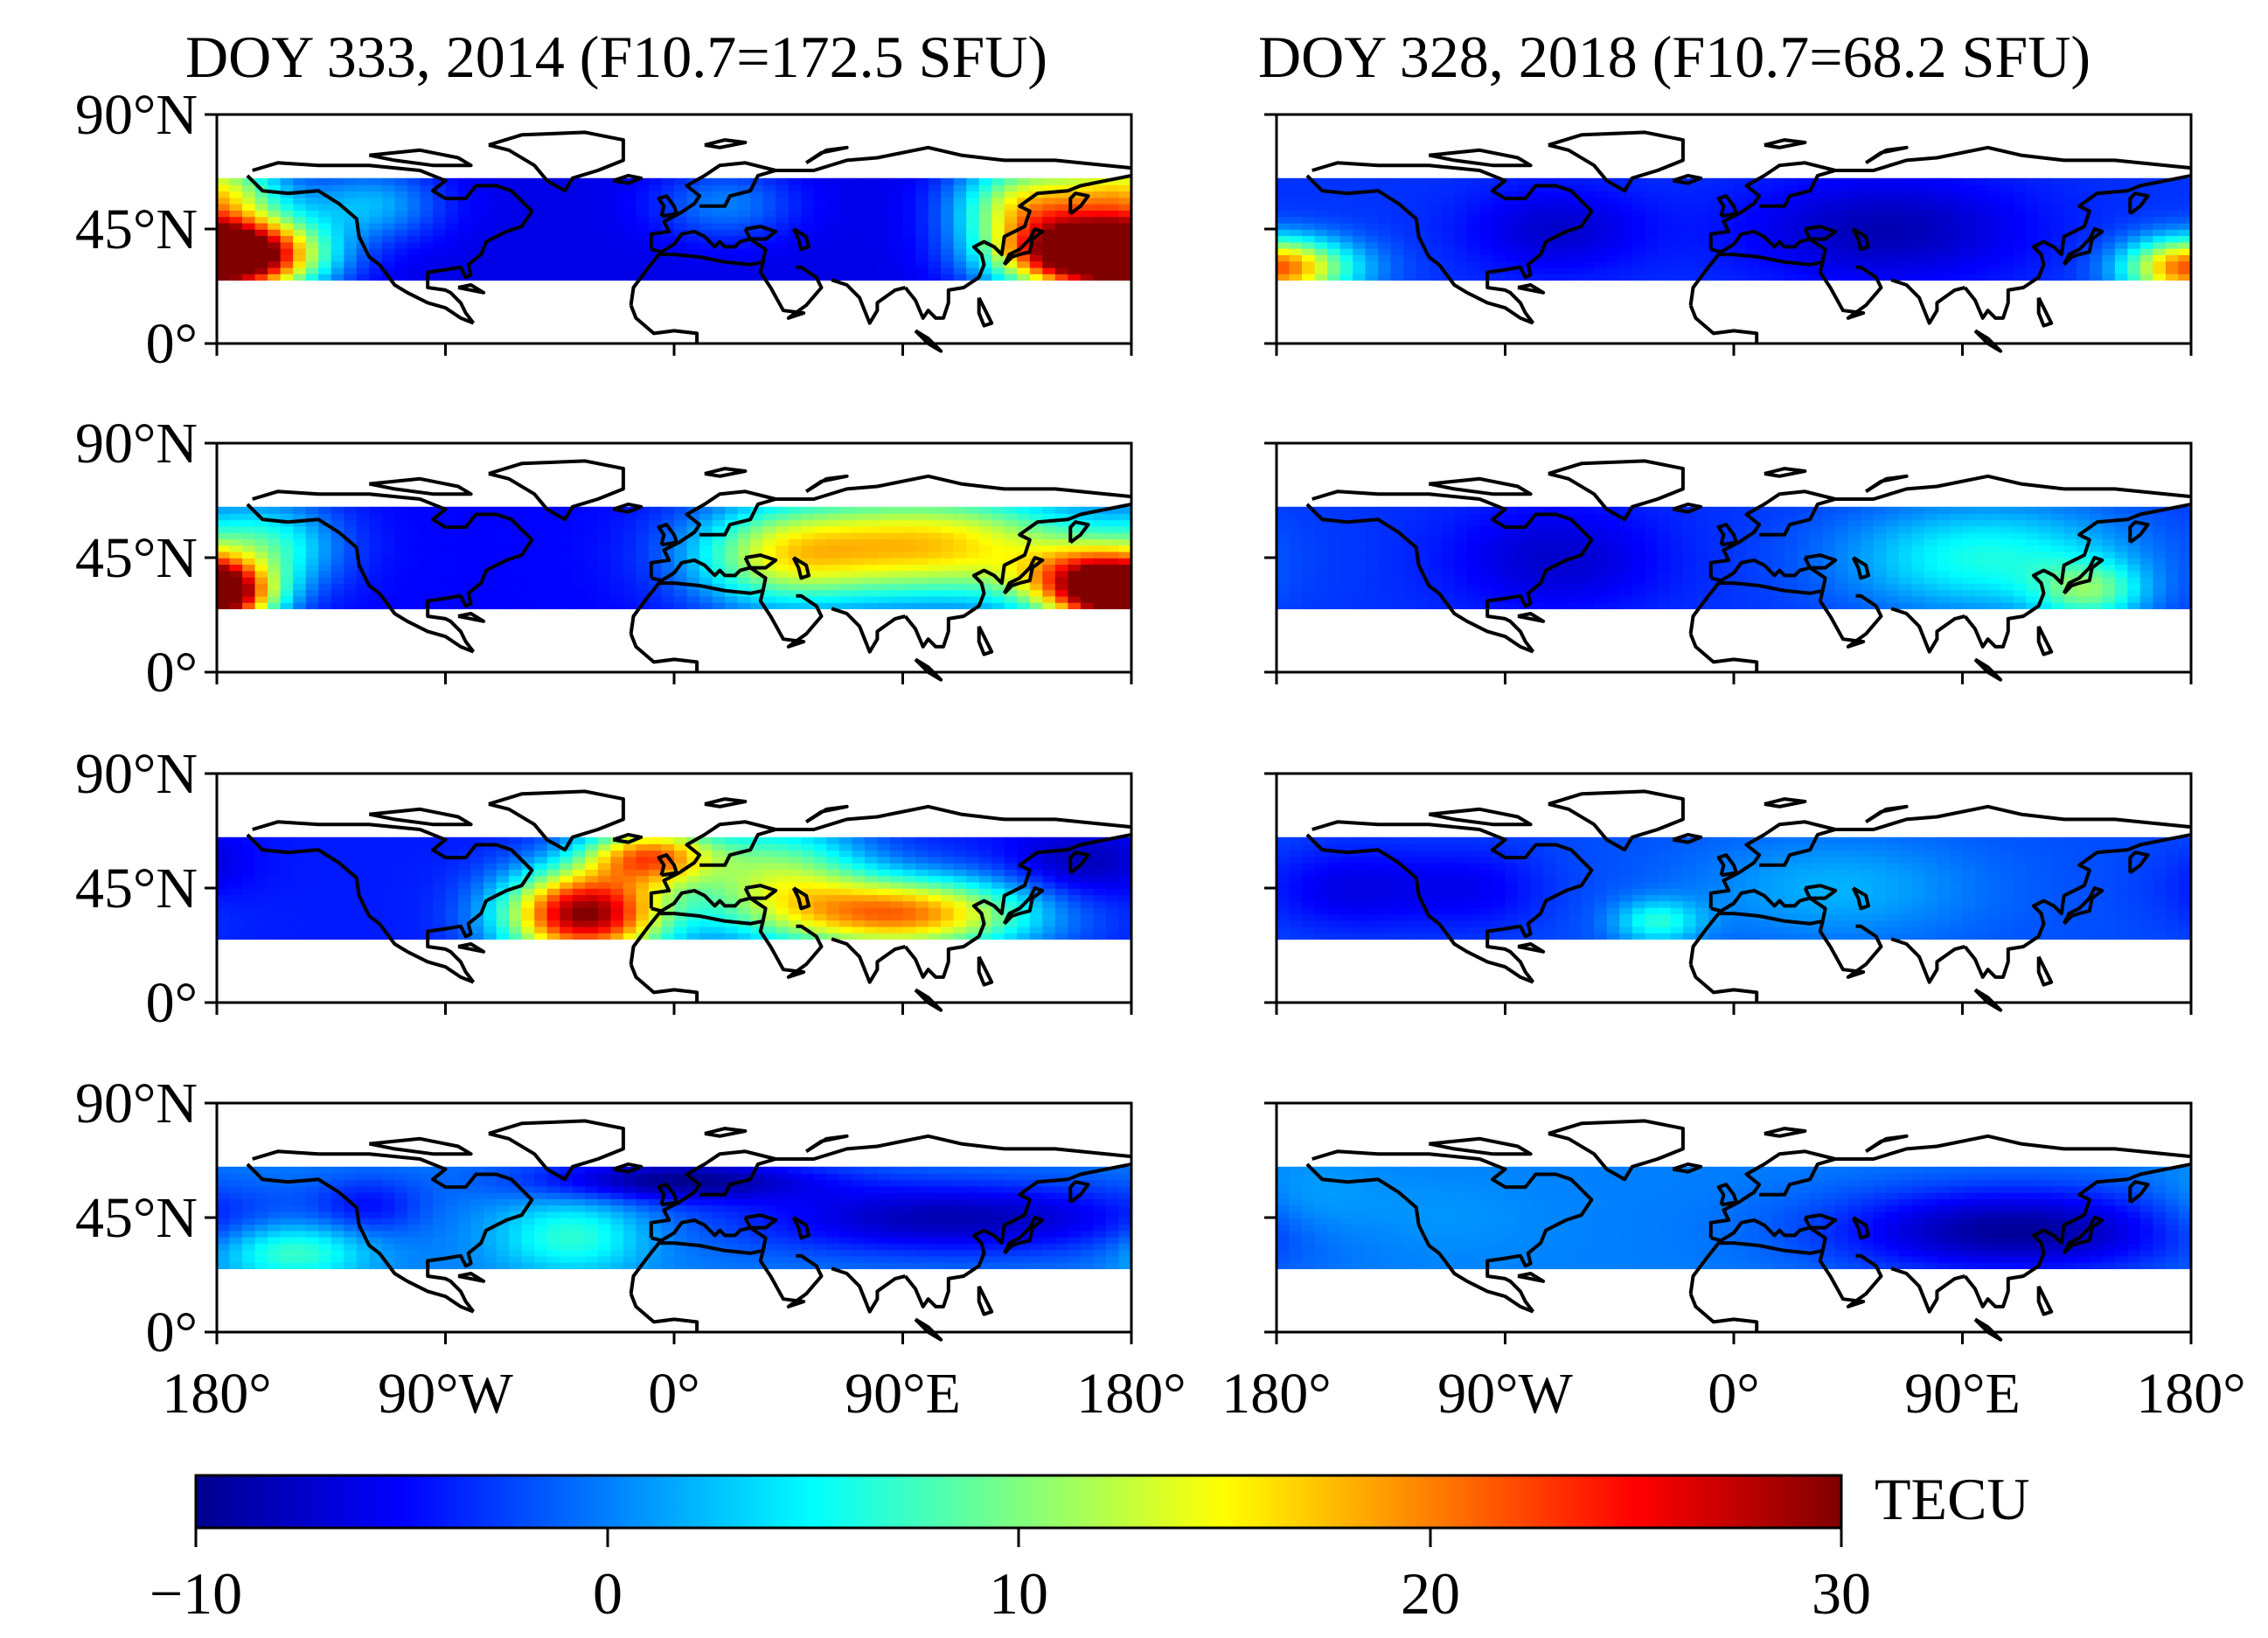  I want to click on coastline, so click(556, 490).